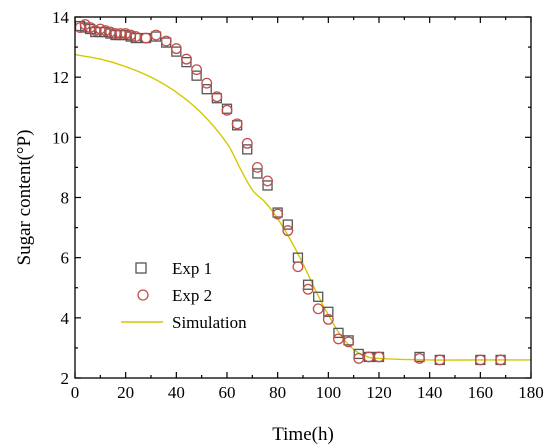 The image size is (550, 448). I want to click on y-tick-label: 8, so click(65, 198).